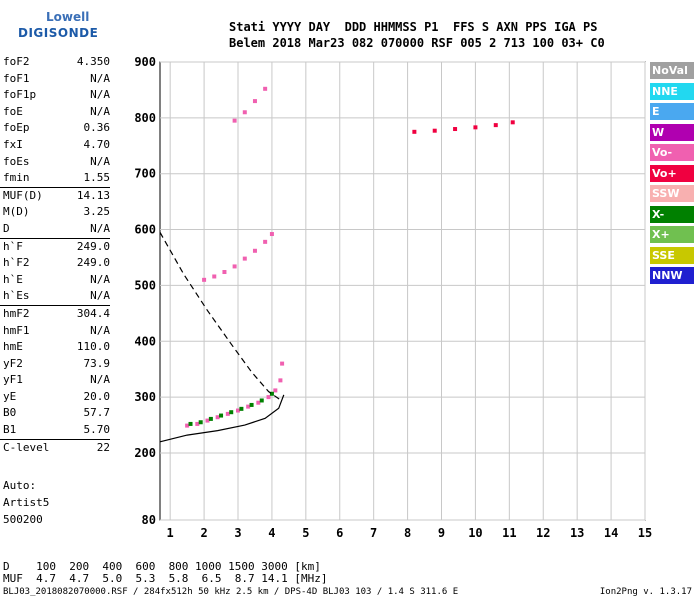 The width and height of the screenshot is (700, 600). What do you see at coordinates (145, 118) in the screenshot?
I see `y-tick-label: 800` at bounding box center [145, 118].